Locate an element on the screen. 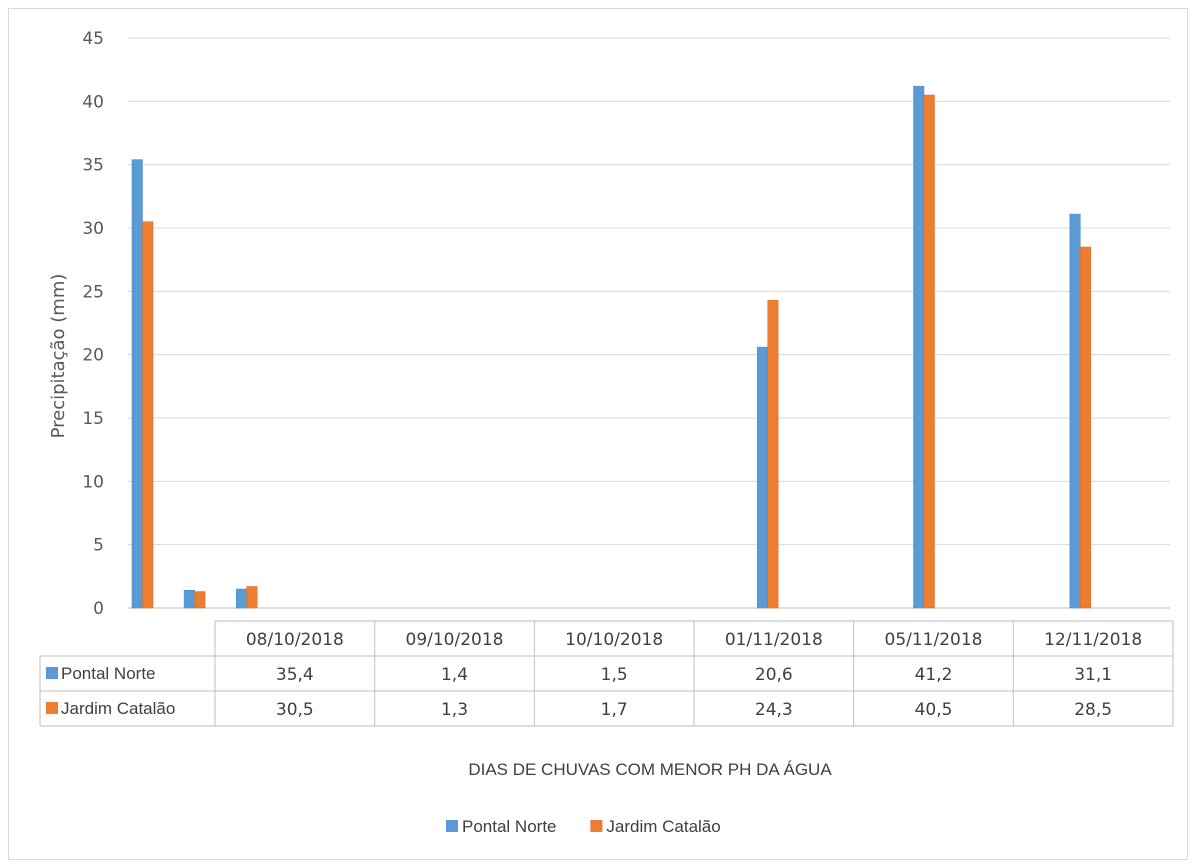 Image resolution: width=1197 pixels, height=865 pixels. data-label: 20,6 is located at coordinates (774, 675).